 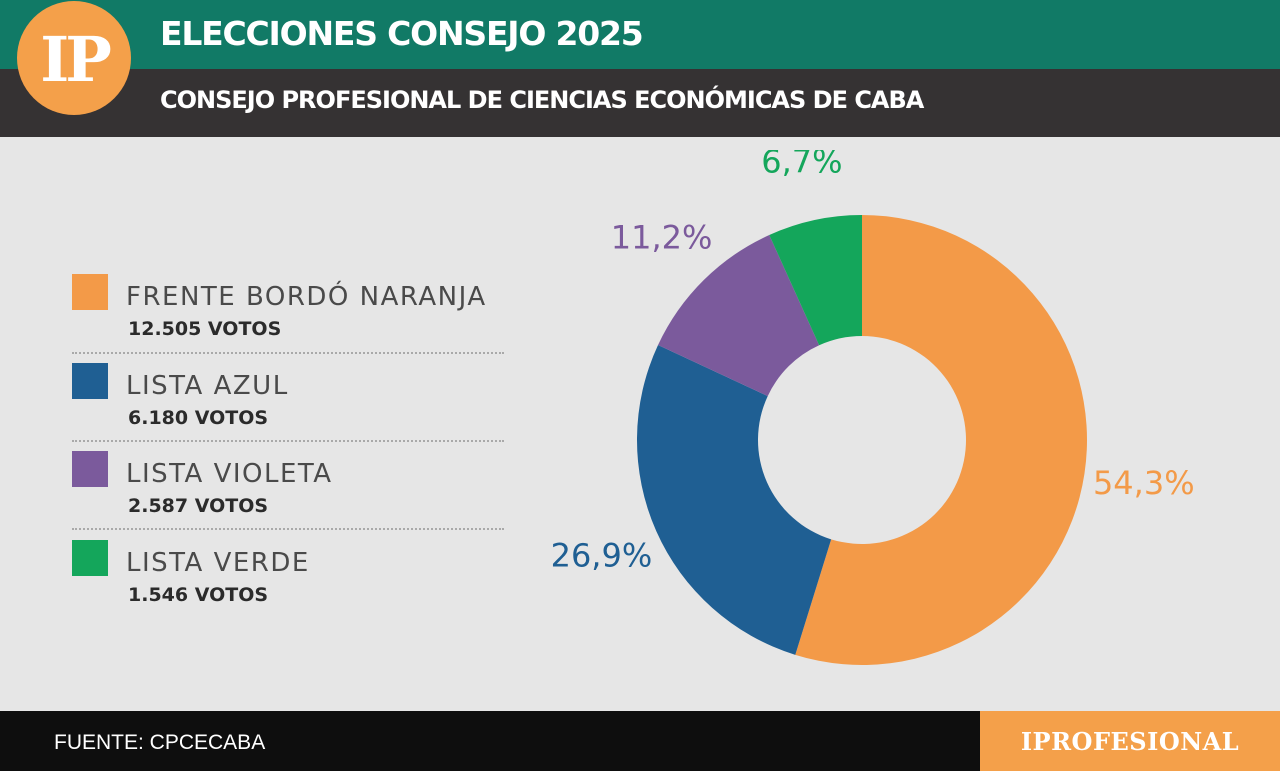 What do you see at coordinates (207, 386) in the screenshot?
I see `legend-label: LISTA AZUL` at bounding box center [207, 386].